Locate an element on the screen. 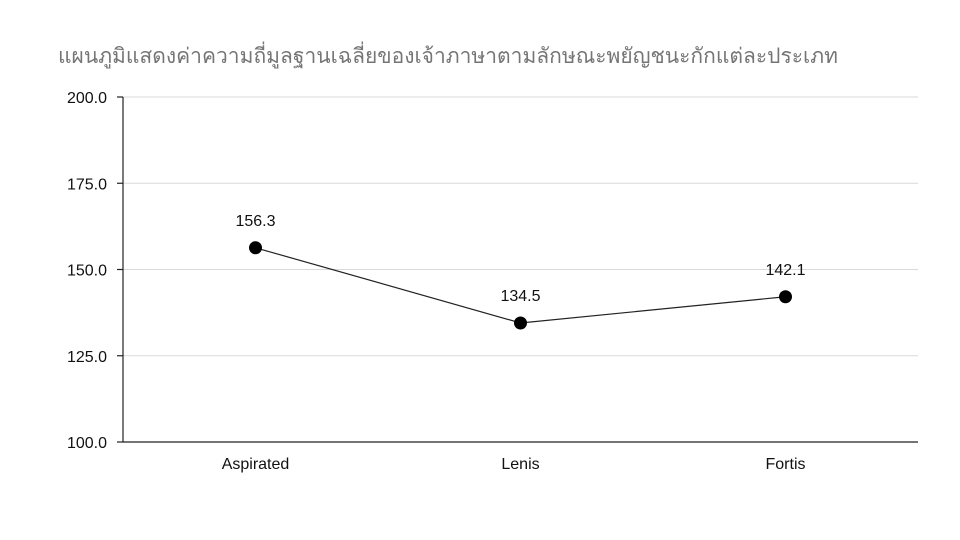 The width and height of the screenshot is (960, 540). y-tick-label: 200.0 is located at coordinates (87, 98).